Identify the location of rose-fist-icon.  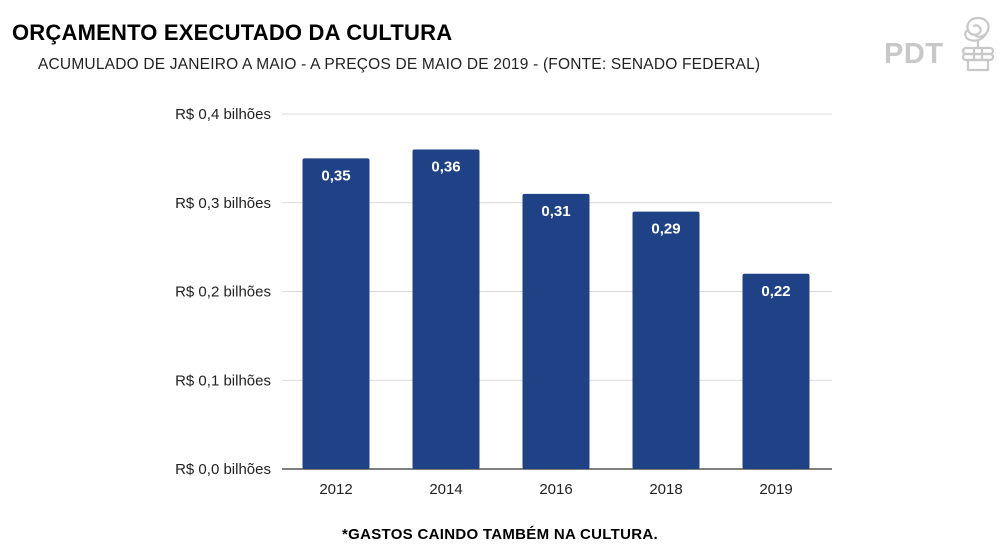
(978, 44).